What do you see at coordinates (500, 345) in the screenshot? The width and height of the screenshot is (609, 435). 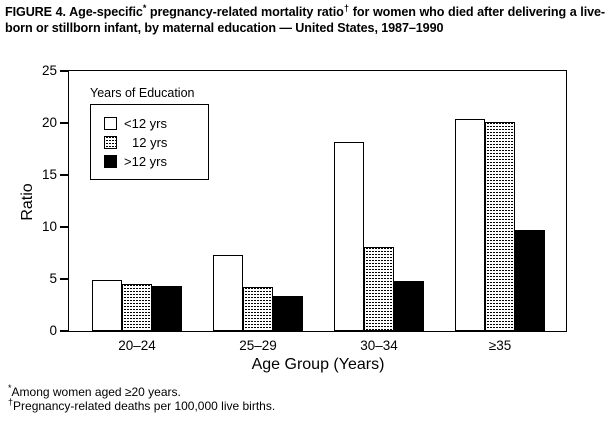 I see `x-tick-label: ≥35` at bounding box center [500, 345].